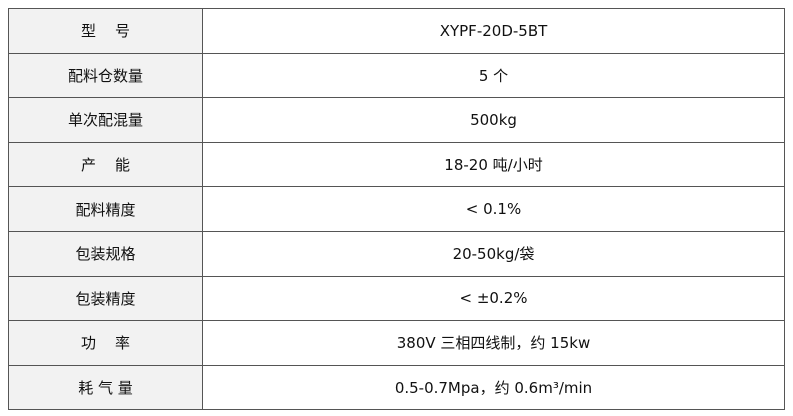 The image size is (793, 416). I want to click on spec-row: 配料仓数量 5 个, so click(396, 75).